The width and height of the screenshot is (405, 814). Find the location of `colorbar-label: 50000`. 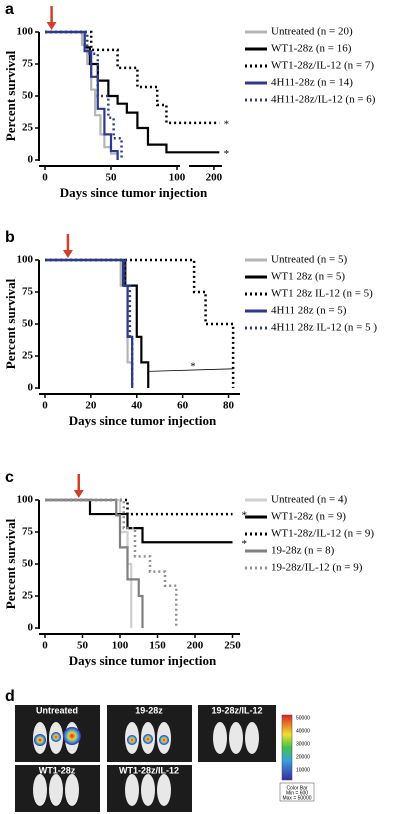

colorbar-label: 50000 is located at coordinates (303, 718).